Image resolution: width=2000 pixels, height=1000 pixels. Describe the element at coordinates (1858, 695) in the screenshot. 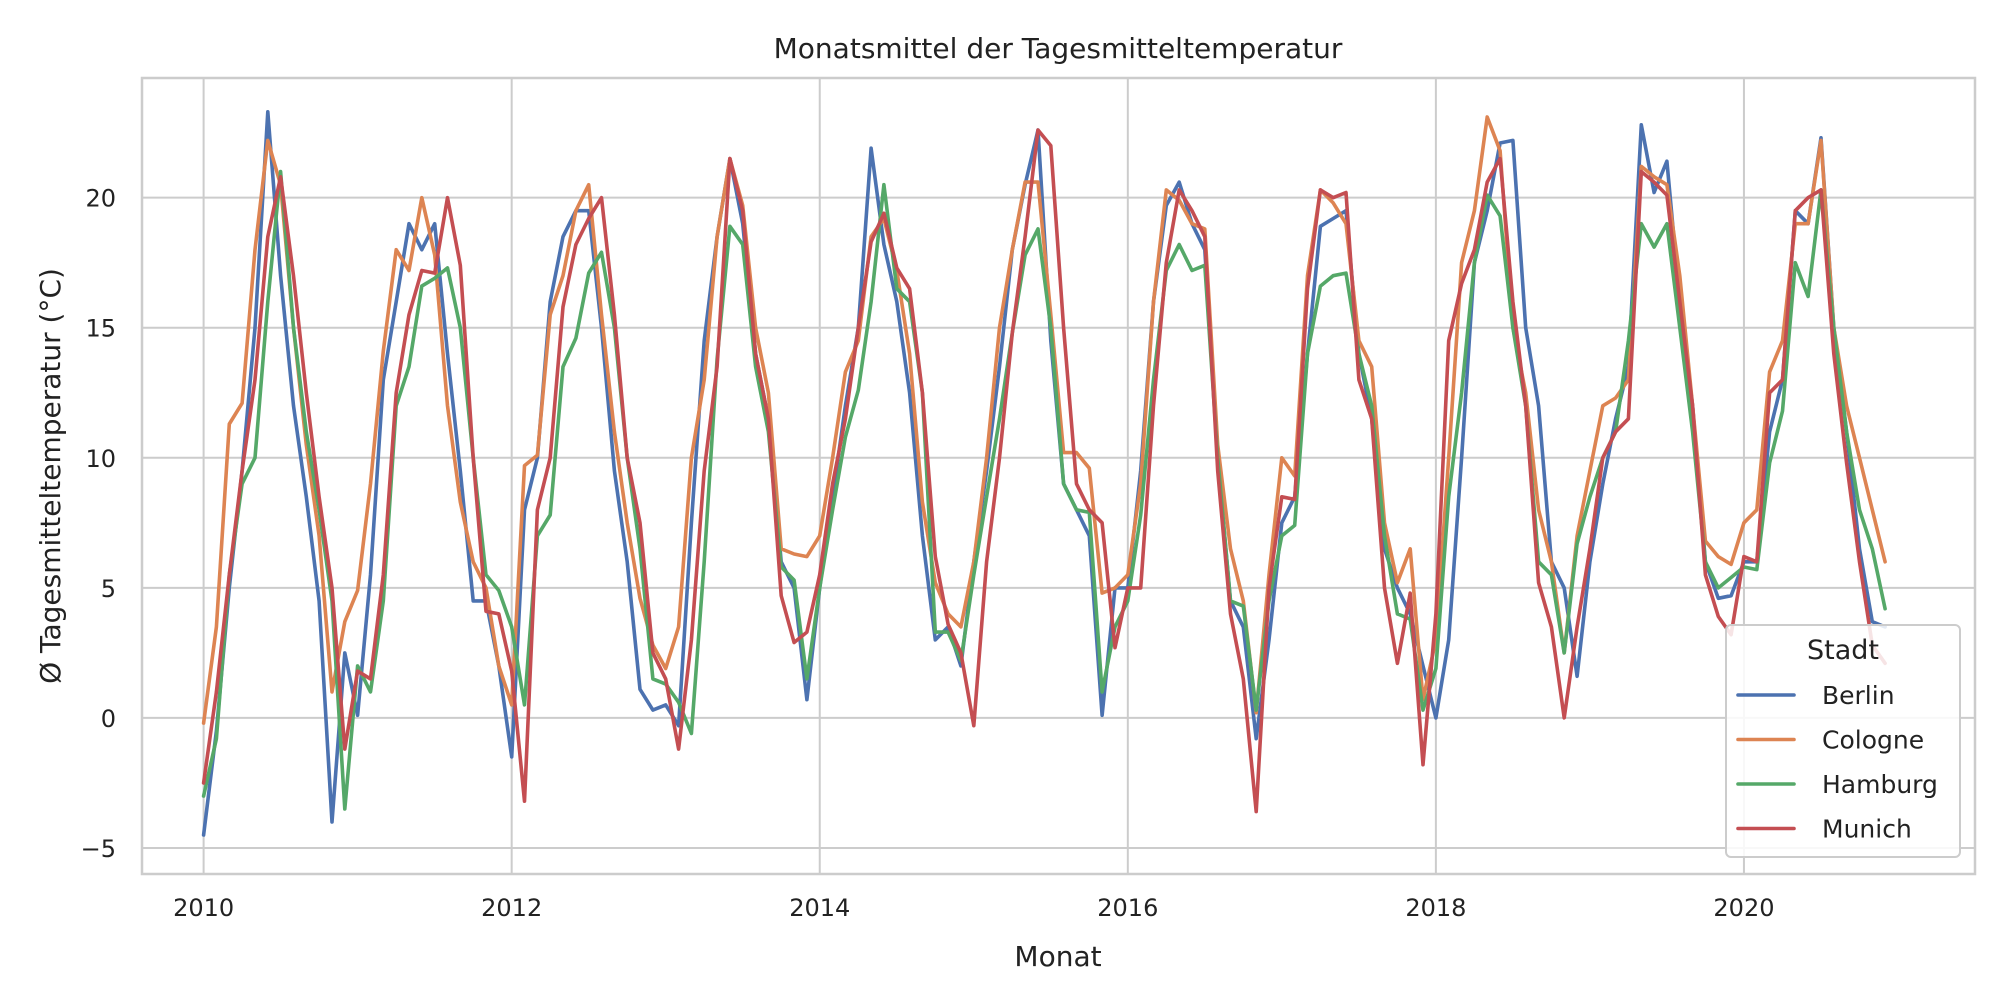

I see `legend-label-berlin: Berlin` at that location.